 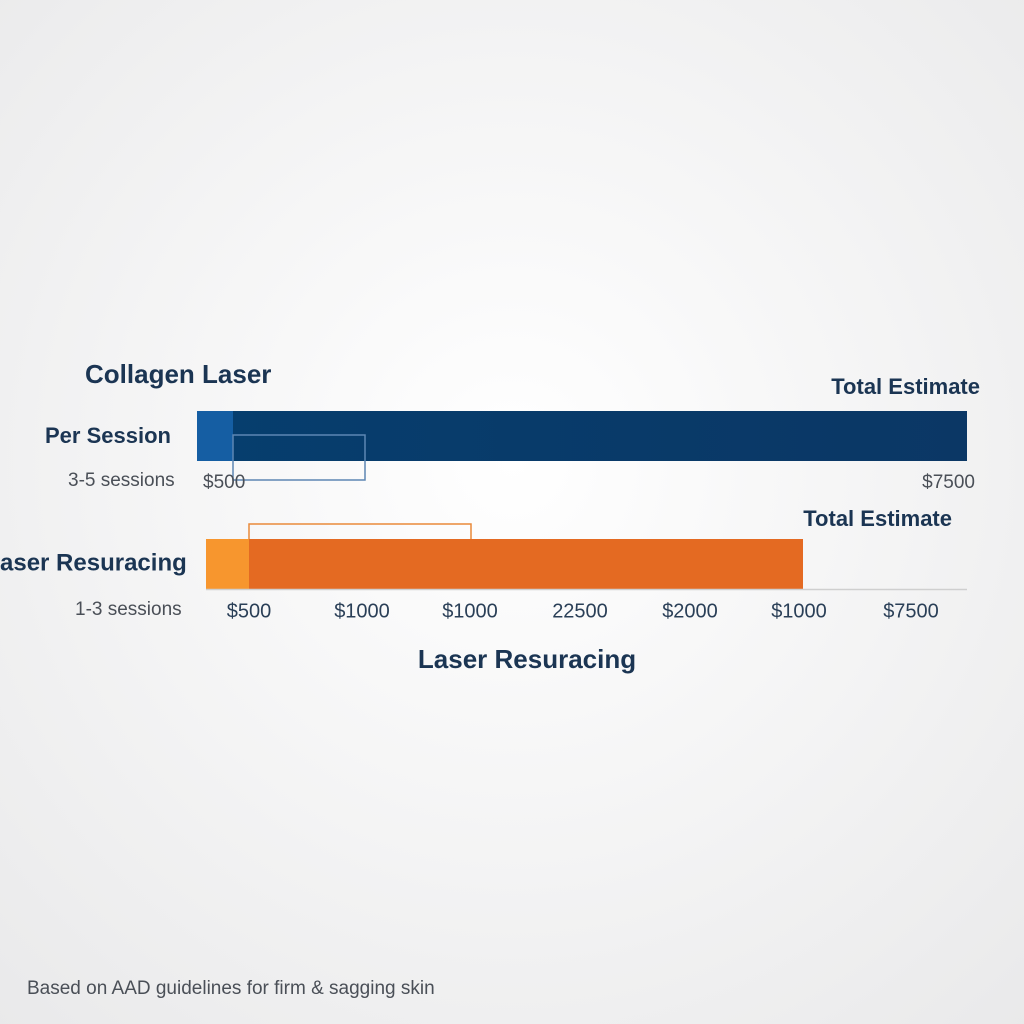 What do you see at coordinates (128, 609) in the screenshot?
I see `sessions: 1-3 sessions` at bounding box center [128, 609].